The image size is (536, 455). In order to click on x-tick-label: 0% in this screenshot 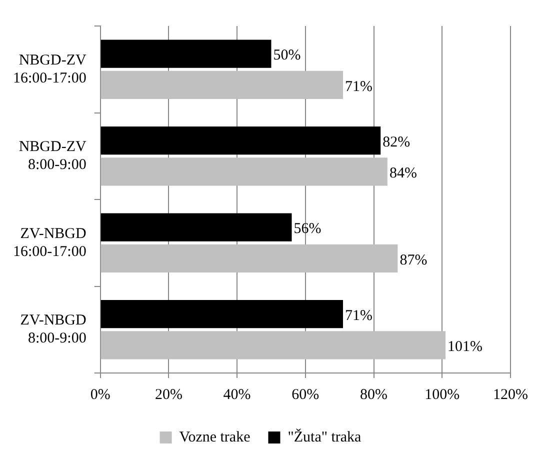, I will do `click(100, 394)`.